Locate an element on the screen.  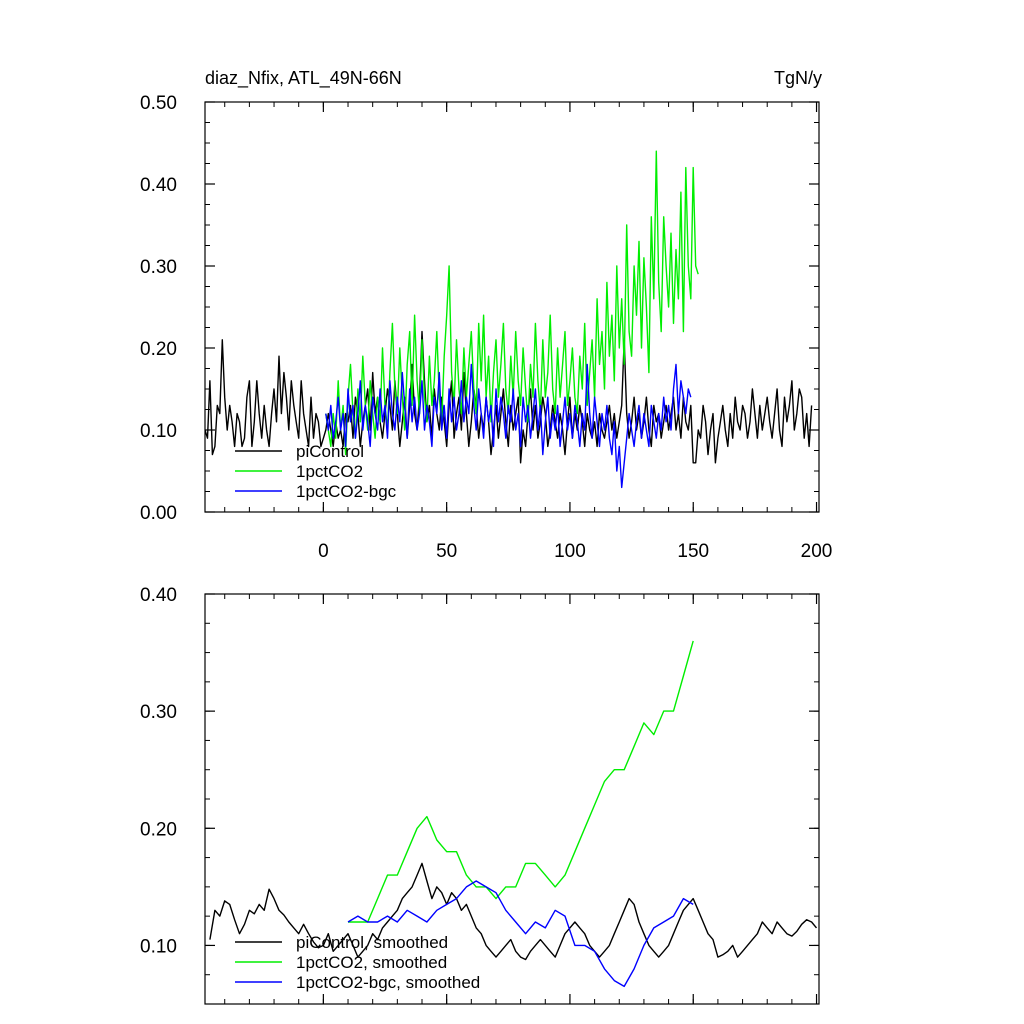
legend-label-1pctco2: 1pctCO2 is located at coordinates (329, 471).